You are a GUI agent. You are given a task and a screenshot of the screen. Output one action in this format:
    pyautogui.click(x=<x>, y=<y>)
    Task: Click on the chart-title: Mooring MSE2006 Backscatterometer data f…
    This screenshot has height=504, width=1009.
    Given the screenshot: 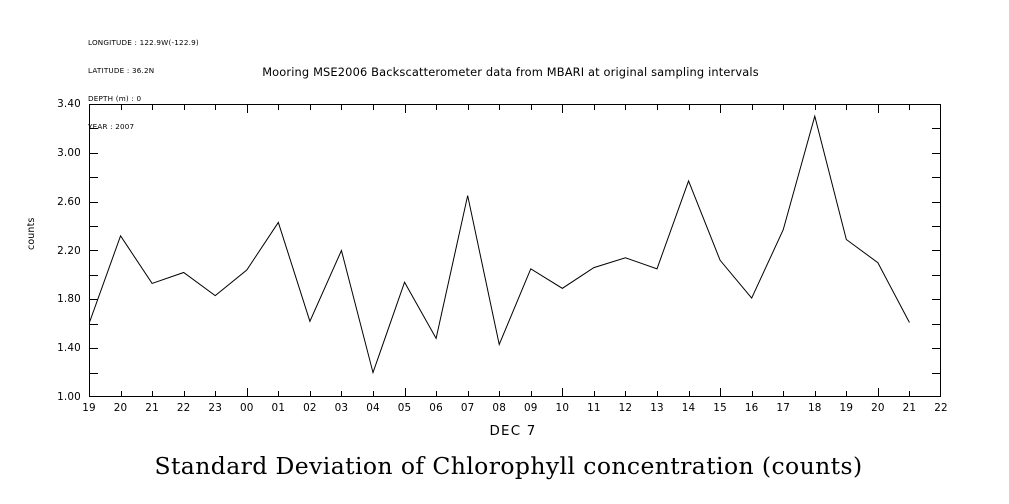 What is the action you would take?
    pyautogui.click(x=504, y=72)
    